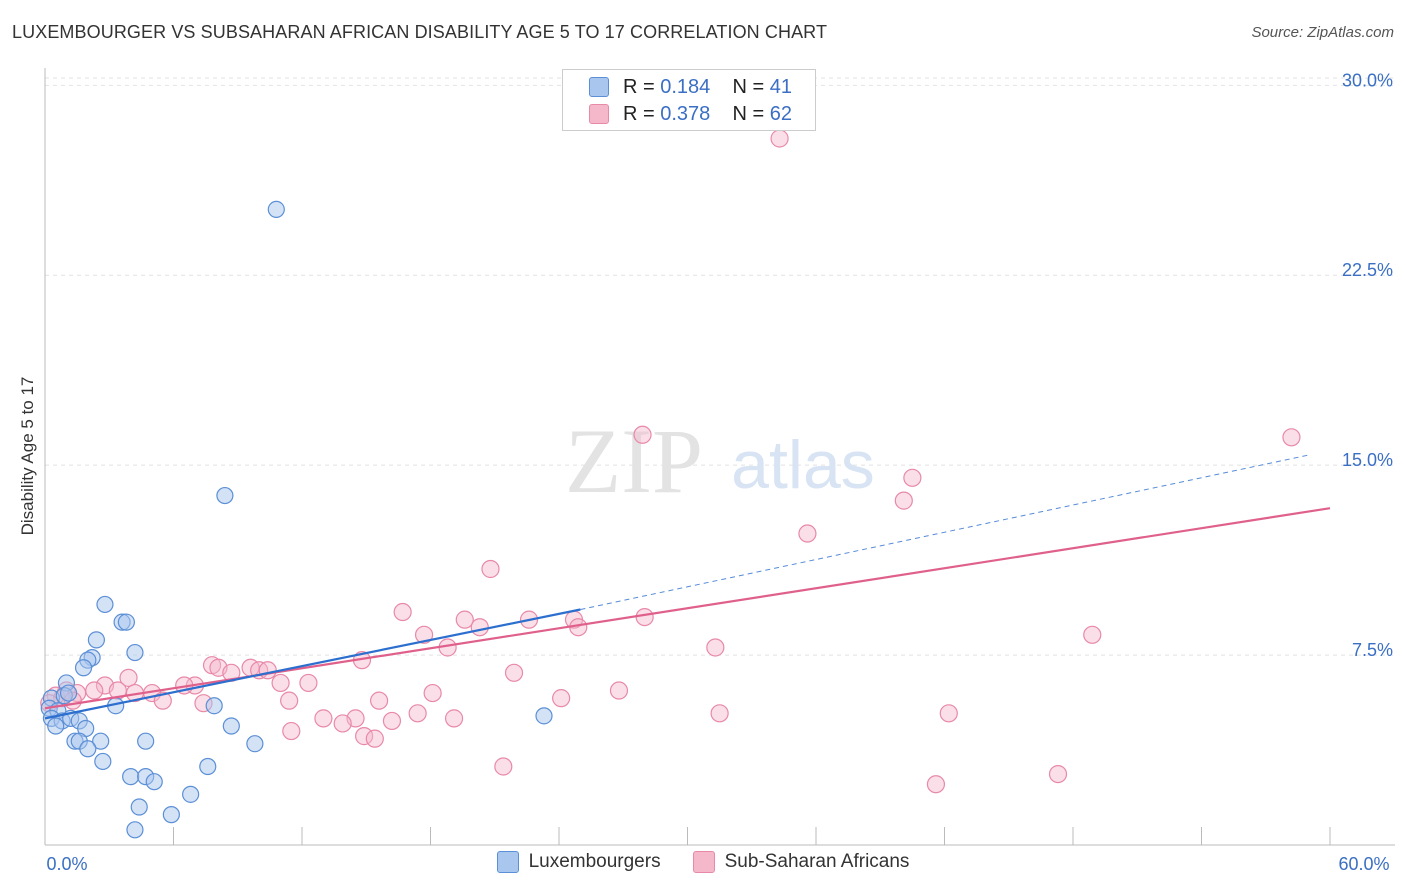 This screenshot has height=892, width=1406. I want to click on x-tick-label-1: 60.0%, so click(1363, 864).